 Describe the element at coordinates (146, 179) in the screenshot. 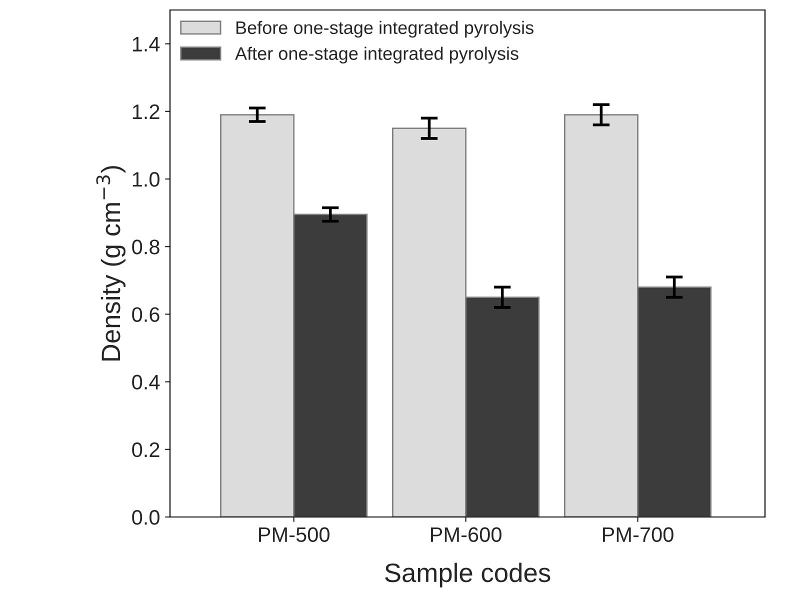

I see `y-tick-label: 1.0` at that location.